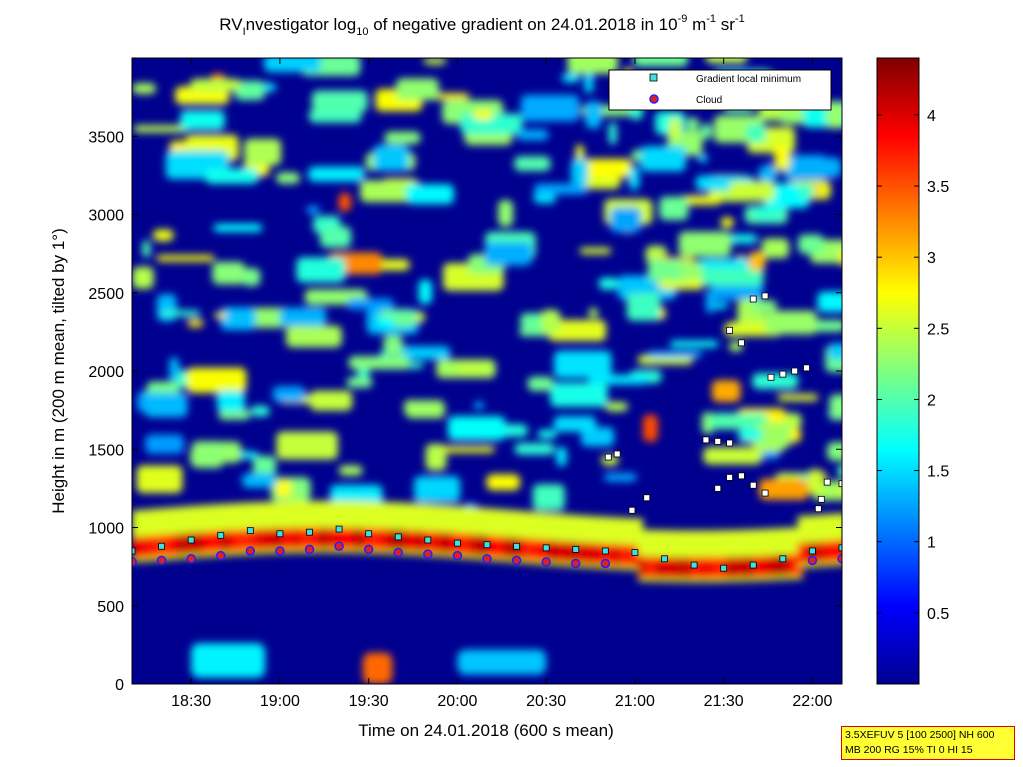  I want to click on y-tick-label: 2500, so click(106, 294).